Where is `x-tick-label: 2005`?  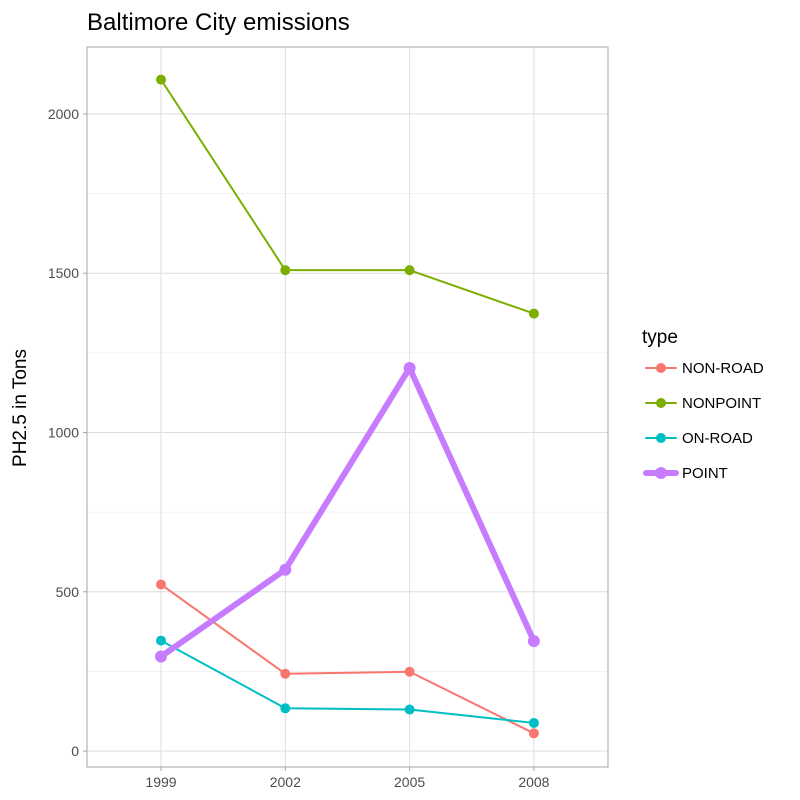 x-tick-label: 2005 is located at coordinates (409, 782).